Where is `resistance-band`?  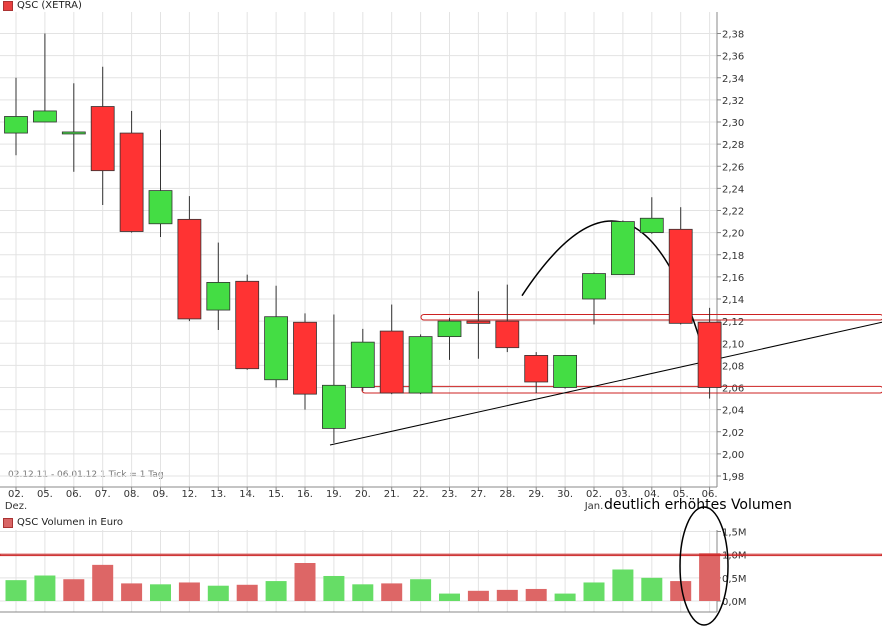 resistance-band is located at coordinates (651, 317).